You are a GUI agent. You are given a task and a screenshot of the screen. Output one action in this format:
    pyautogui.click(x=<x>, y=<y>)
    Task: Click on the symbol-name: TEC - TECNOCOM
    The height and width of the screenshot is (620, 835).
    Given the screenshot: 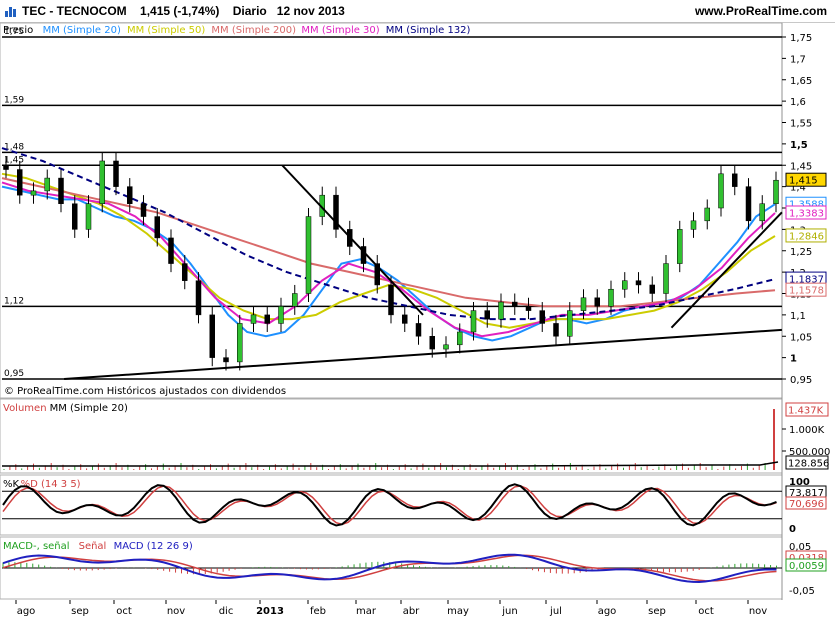 What is the action you would take?
    pyautogui.click(x=74, y=11)
    